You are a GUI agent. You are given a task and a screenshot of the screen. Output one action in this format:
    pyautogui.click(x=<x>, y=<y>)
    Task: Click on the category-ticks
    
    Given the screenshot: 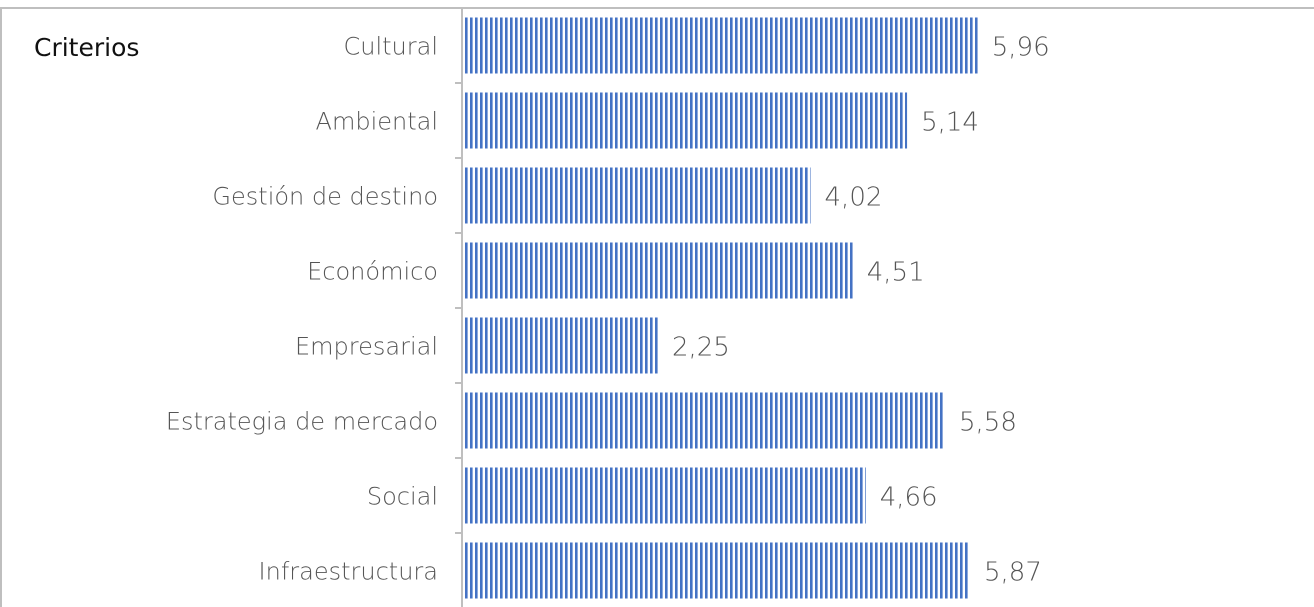 What is the action you would take?
    pyautogui.click(x=458, y=270)
    